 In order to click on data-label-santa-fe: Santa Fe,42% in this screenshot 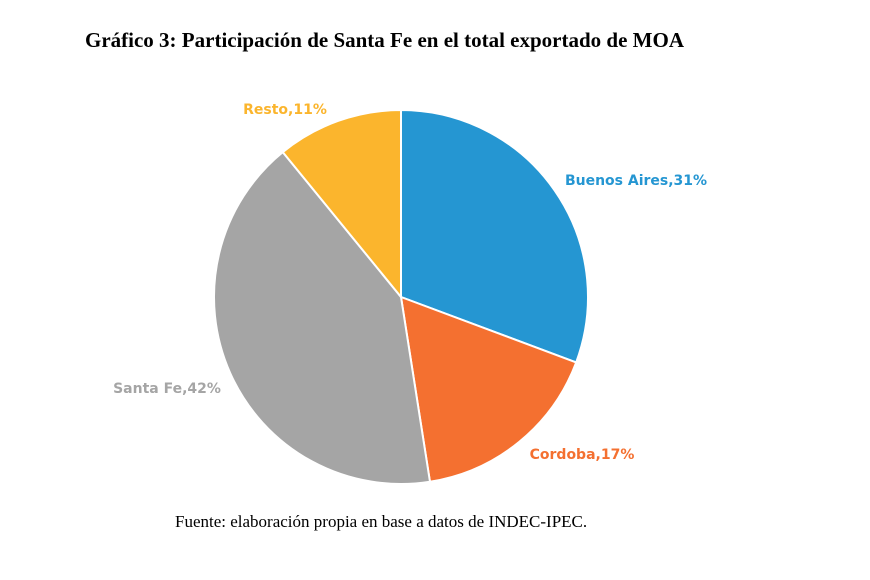, I will do `click(167, 389)`.